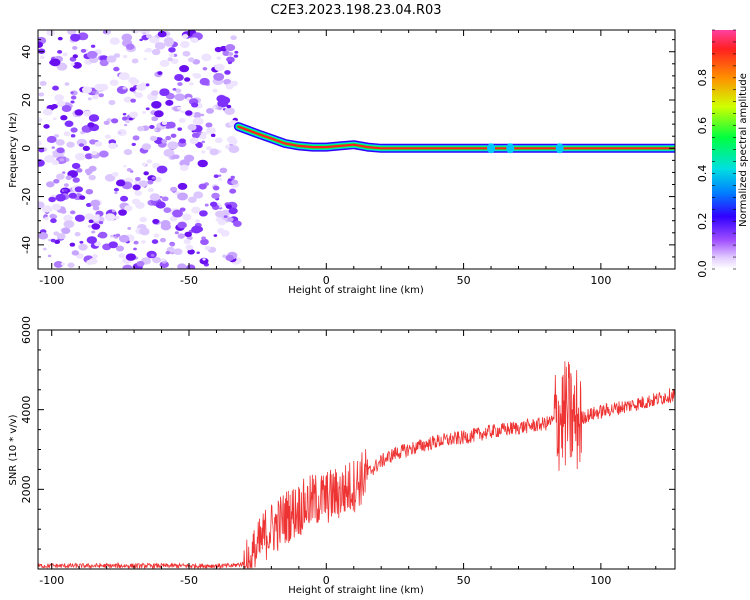 The image size is (750, 600). I want to click on colorbar-tick-label: 0.8, so click(702, 78).